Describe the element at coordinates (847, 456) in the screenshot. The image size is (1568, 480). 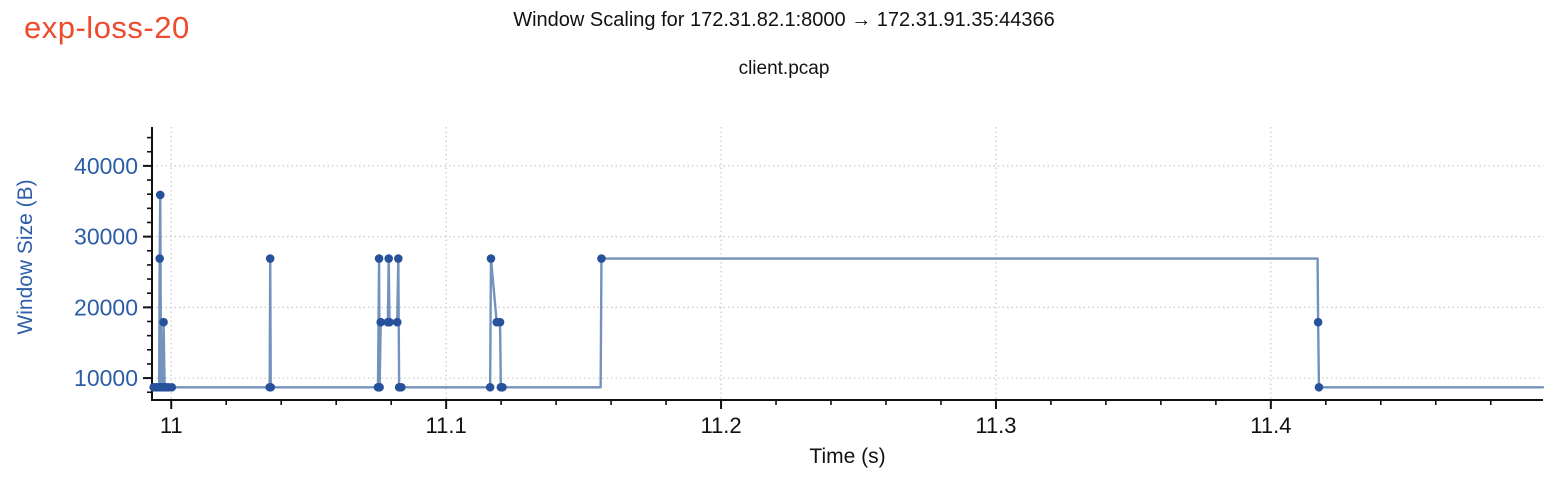
I see `x-axis-title: Time (s)` at that location.